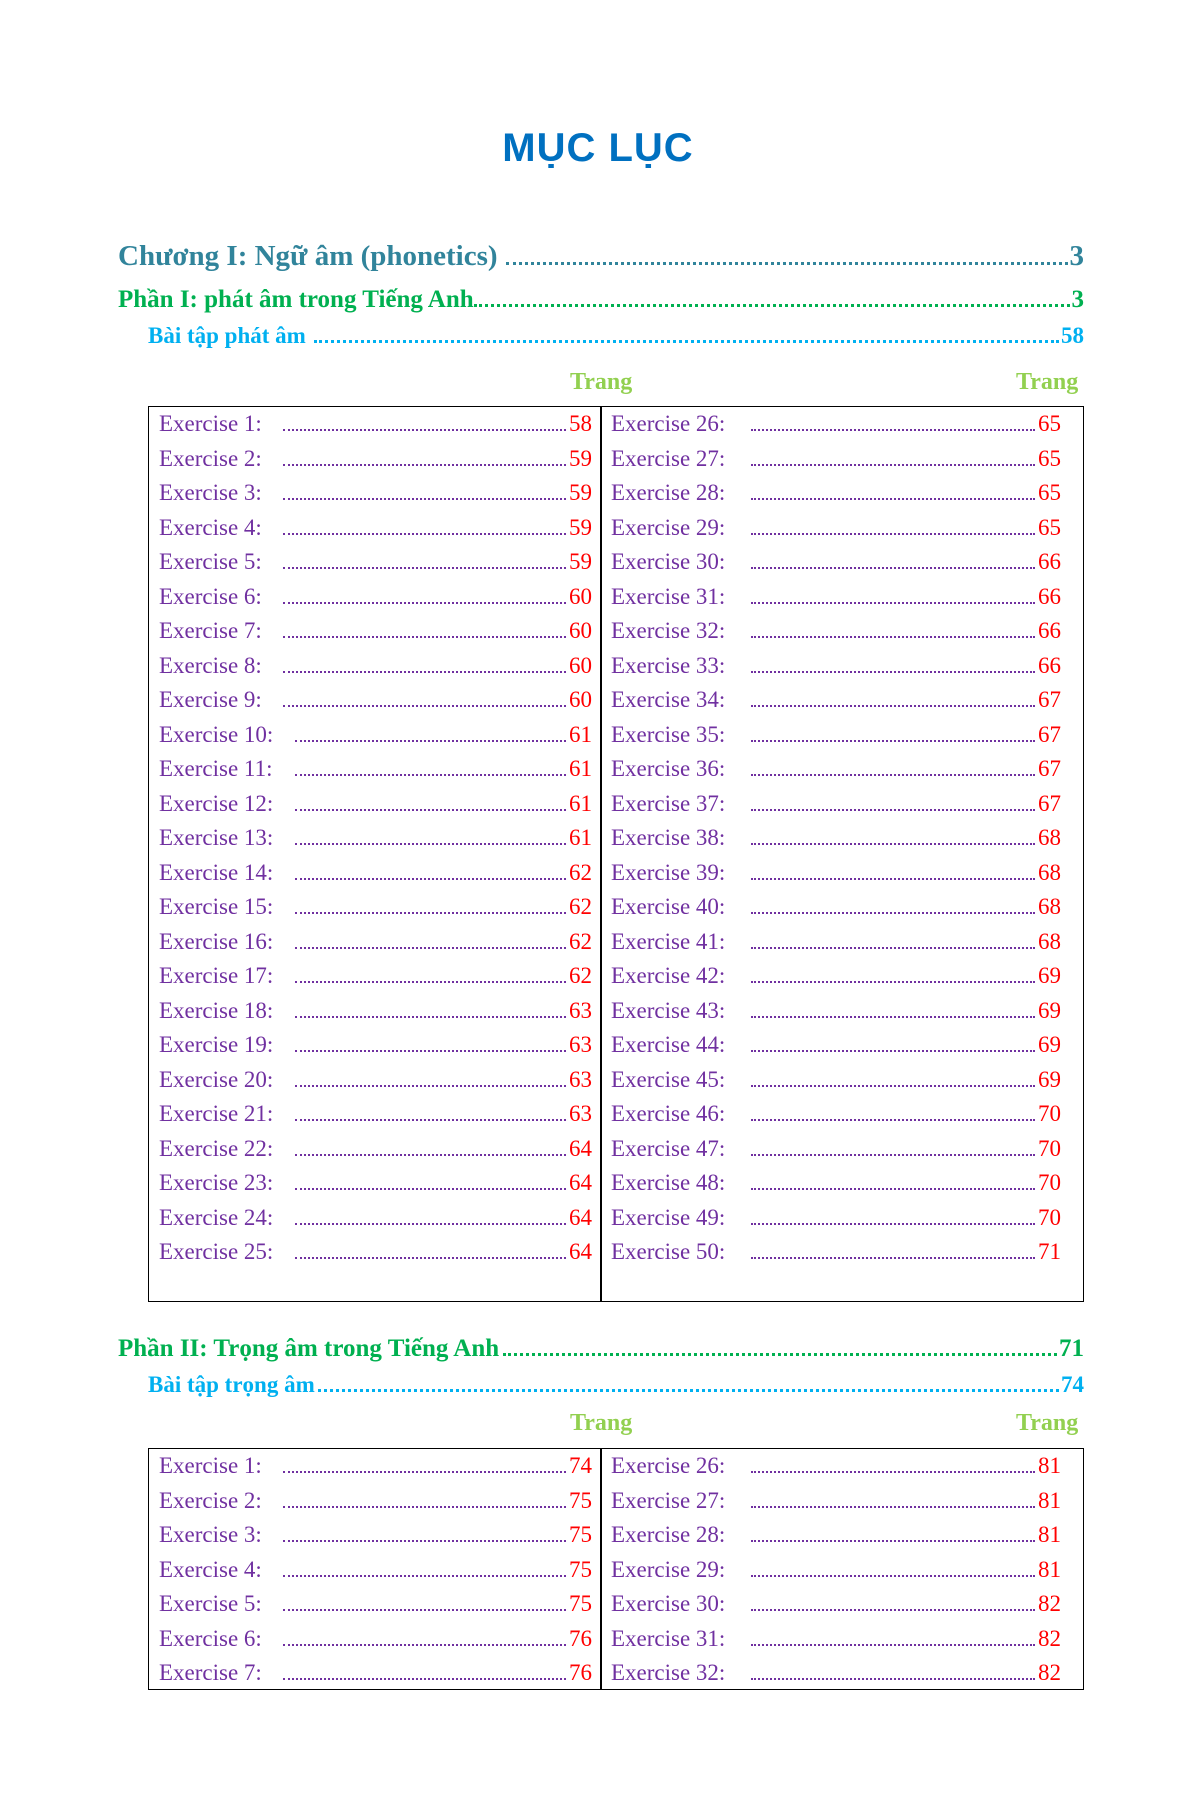 This screenshot has width=1196, height=1813. What do you see at coordinates (375, 1466) in the screenshot?
I see `toc-exercise-row: Exercise 1: 74` at bounding box center [375, 1466].